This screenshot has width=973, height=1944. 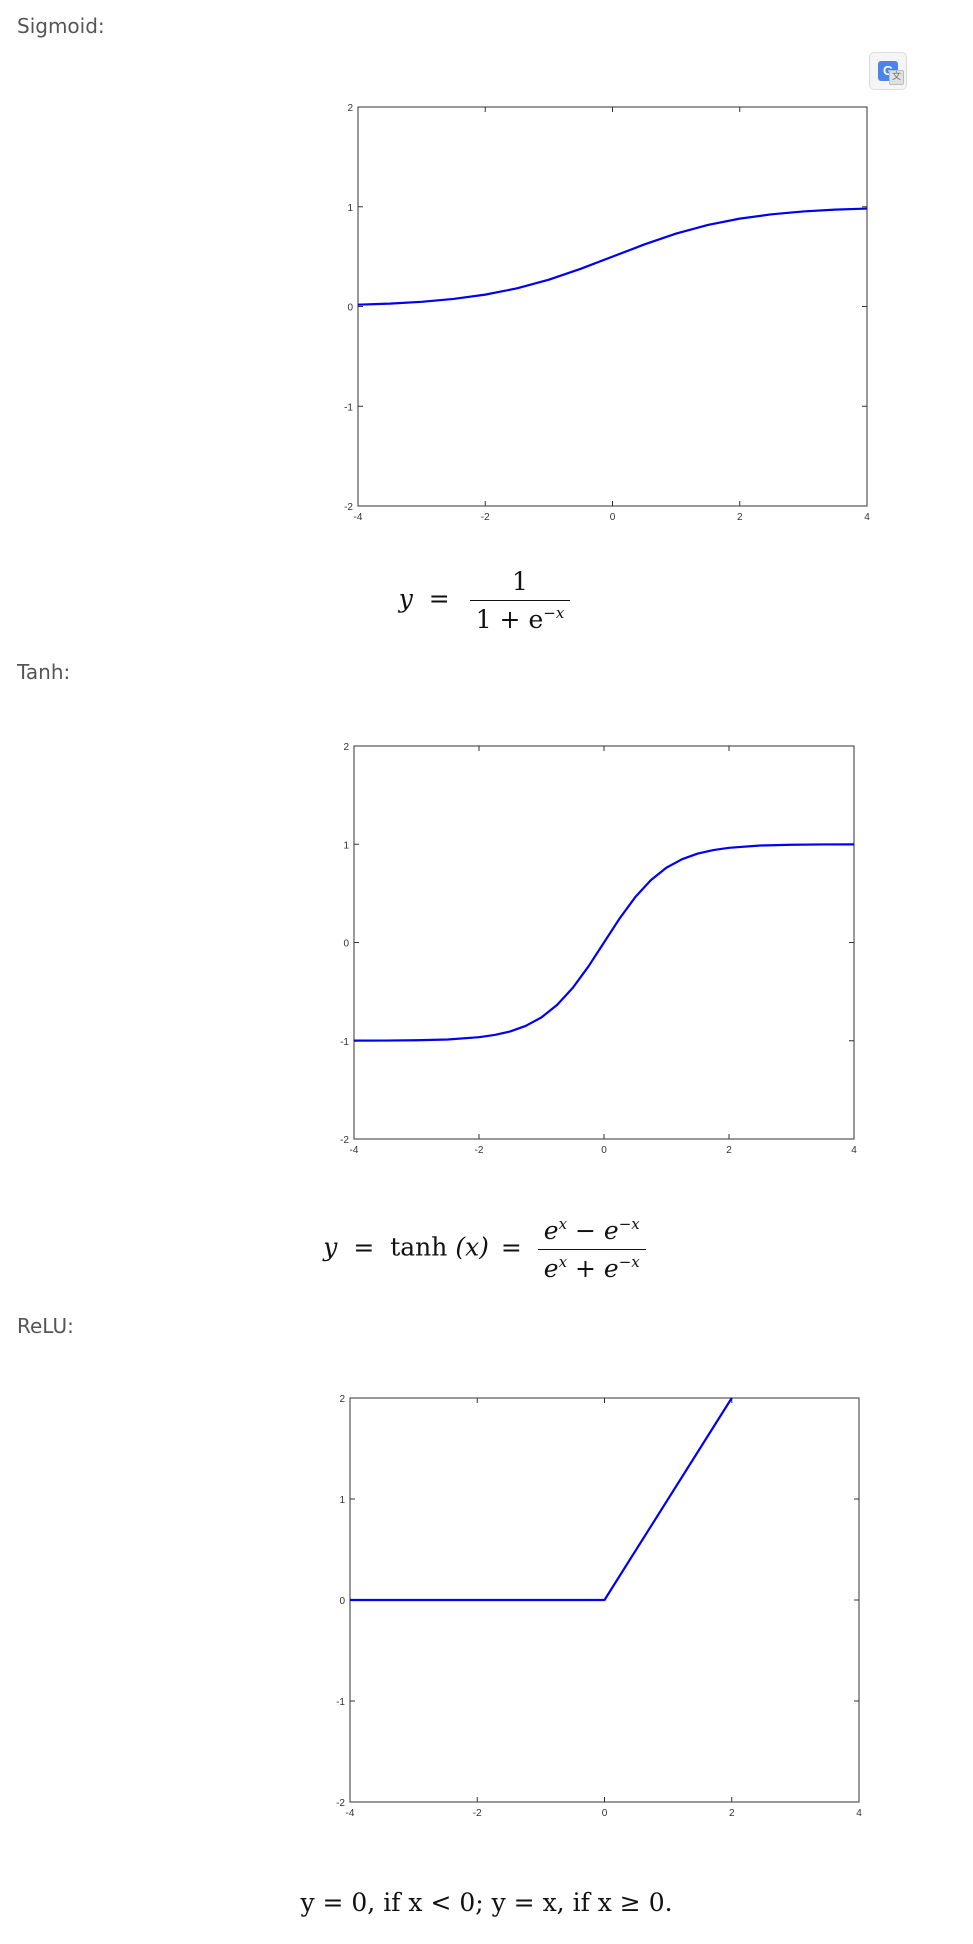 I want to click on tanh-num-b: e, so click(x=611, y=1230).